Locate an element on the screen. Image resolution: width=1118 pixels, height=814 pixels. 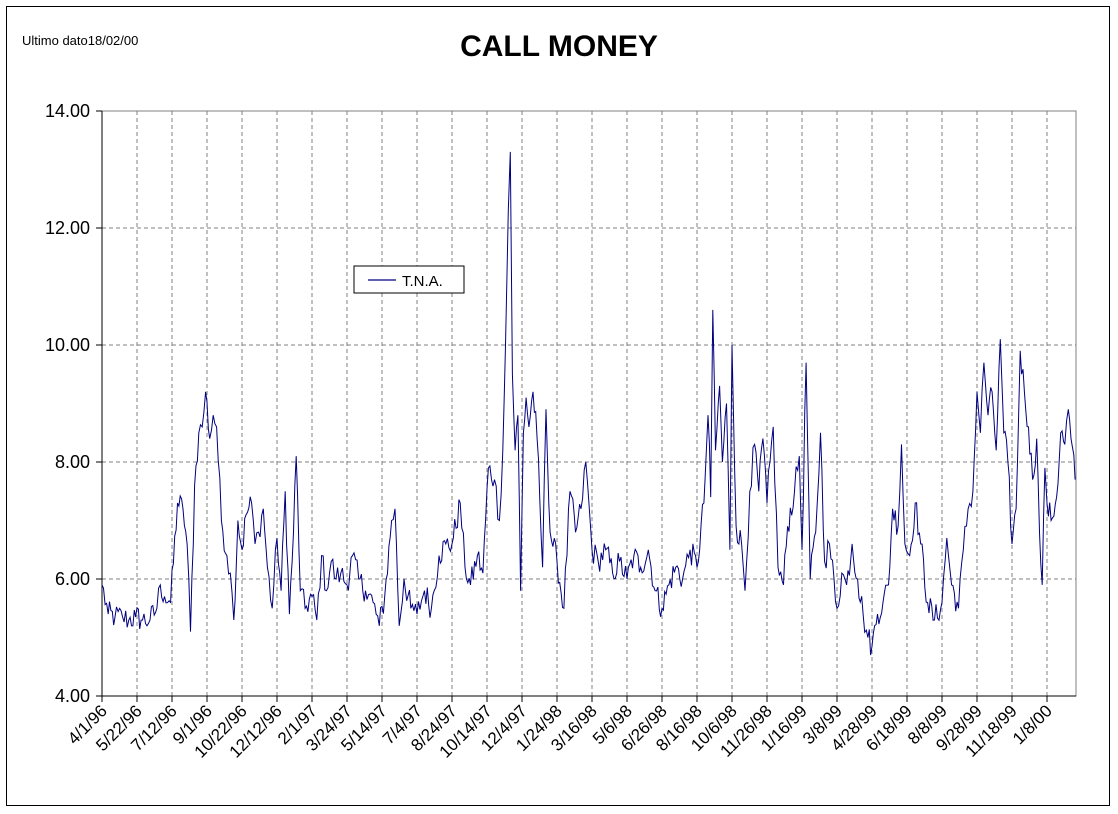
legend: T.N.A. is located at coordinates (409, 279).